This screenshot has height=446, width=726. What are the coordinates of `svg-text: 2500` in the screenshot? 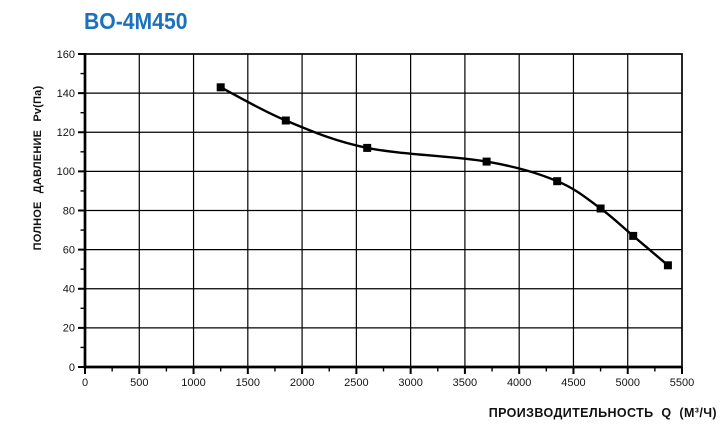 It's located at (356, 383).